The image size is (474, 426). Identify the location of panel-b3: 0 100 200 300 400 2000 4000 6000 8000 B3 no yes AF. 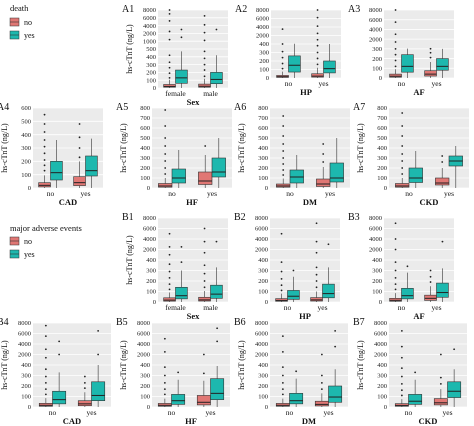
(401, 266).